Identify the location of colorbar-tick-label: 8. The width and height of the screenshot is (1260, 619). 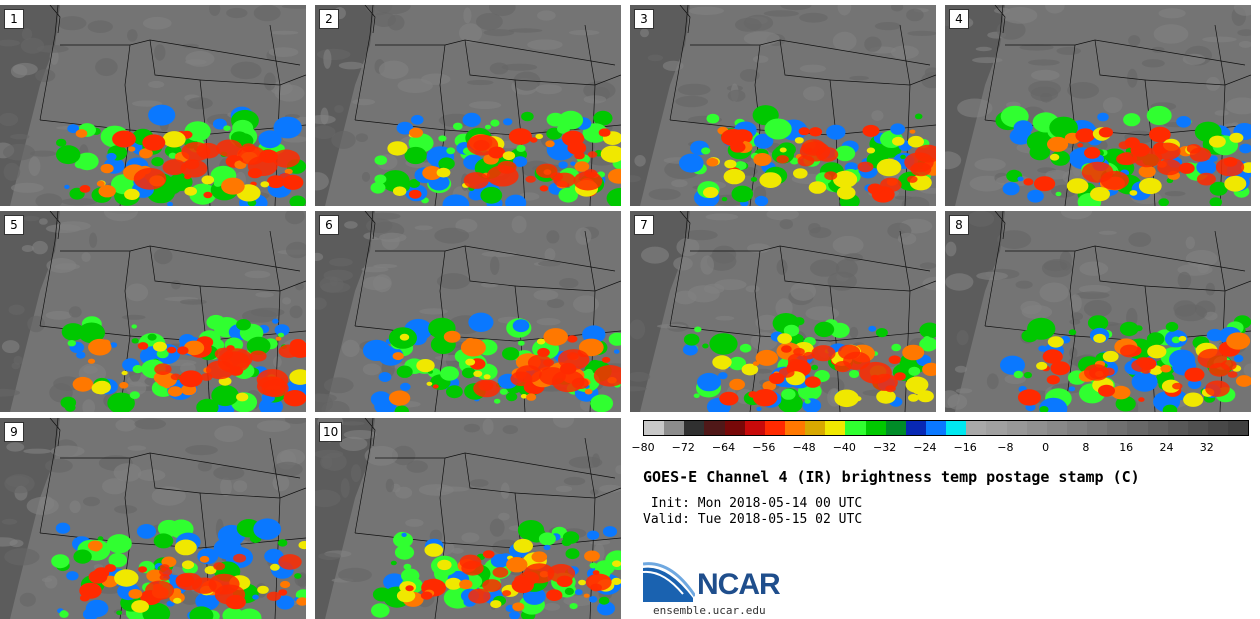
(1086, 447).